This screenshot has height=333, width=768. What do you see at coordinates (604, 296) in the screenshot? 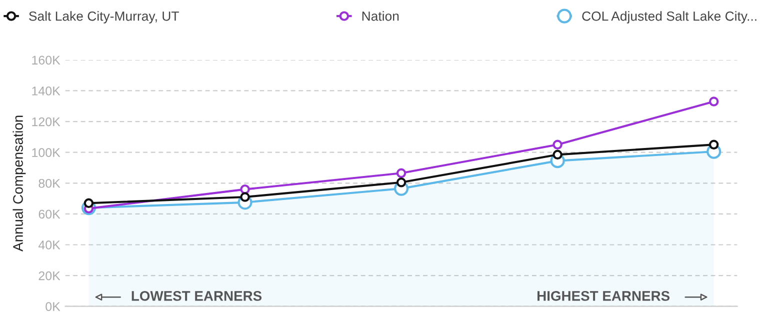
I see `annotation: HIGHEST EARNERS` at bounding box center [604, 296].